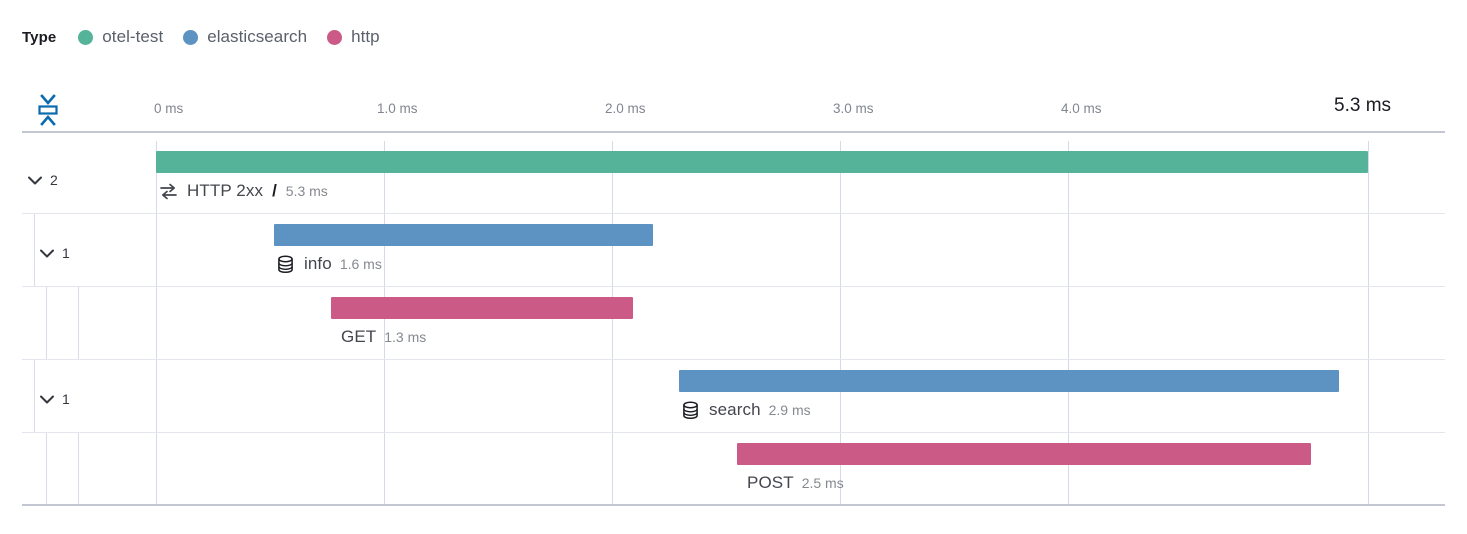  I want to click on span-duration: 2.9 ms, so click(789, 410).